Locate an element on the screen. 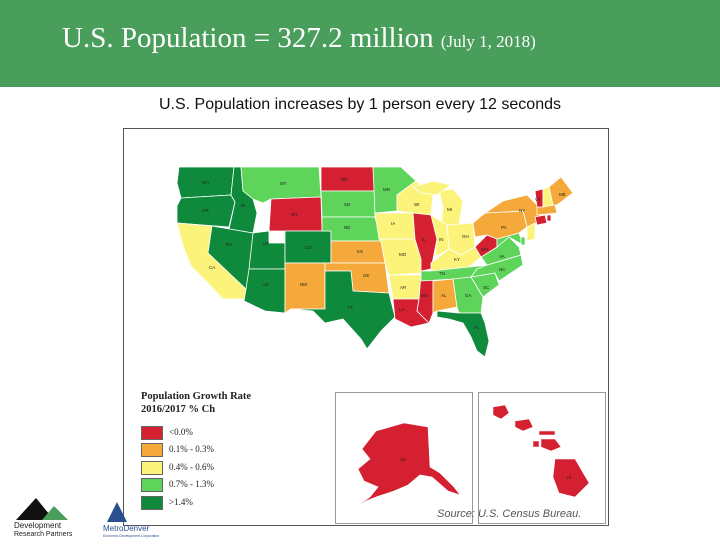 The image size is (720, 545). state-UT is located at coordinates (267, 250).